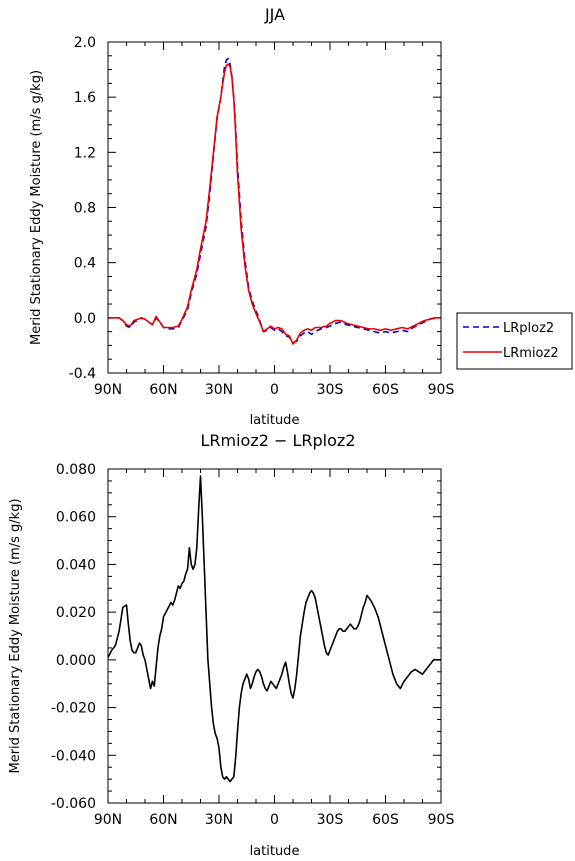  Describe the element at coordinates (385, 820) in the screenshot. I see `bottom-x-tick-label: 60S` at that location.